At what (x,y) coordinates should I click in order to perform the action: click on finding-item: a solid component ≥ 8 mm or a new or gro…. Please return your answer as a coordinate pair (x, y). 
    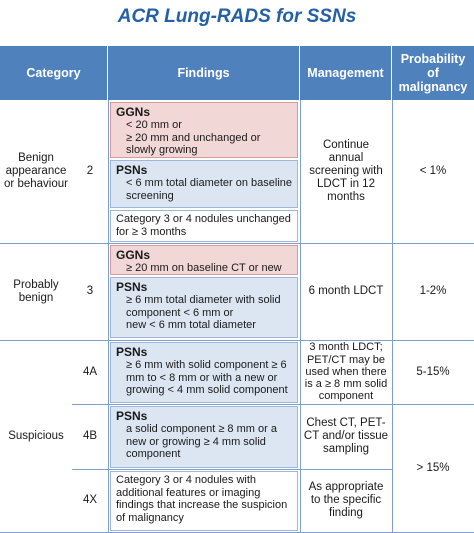
    Looking at the image, I should click on (201, 441).